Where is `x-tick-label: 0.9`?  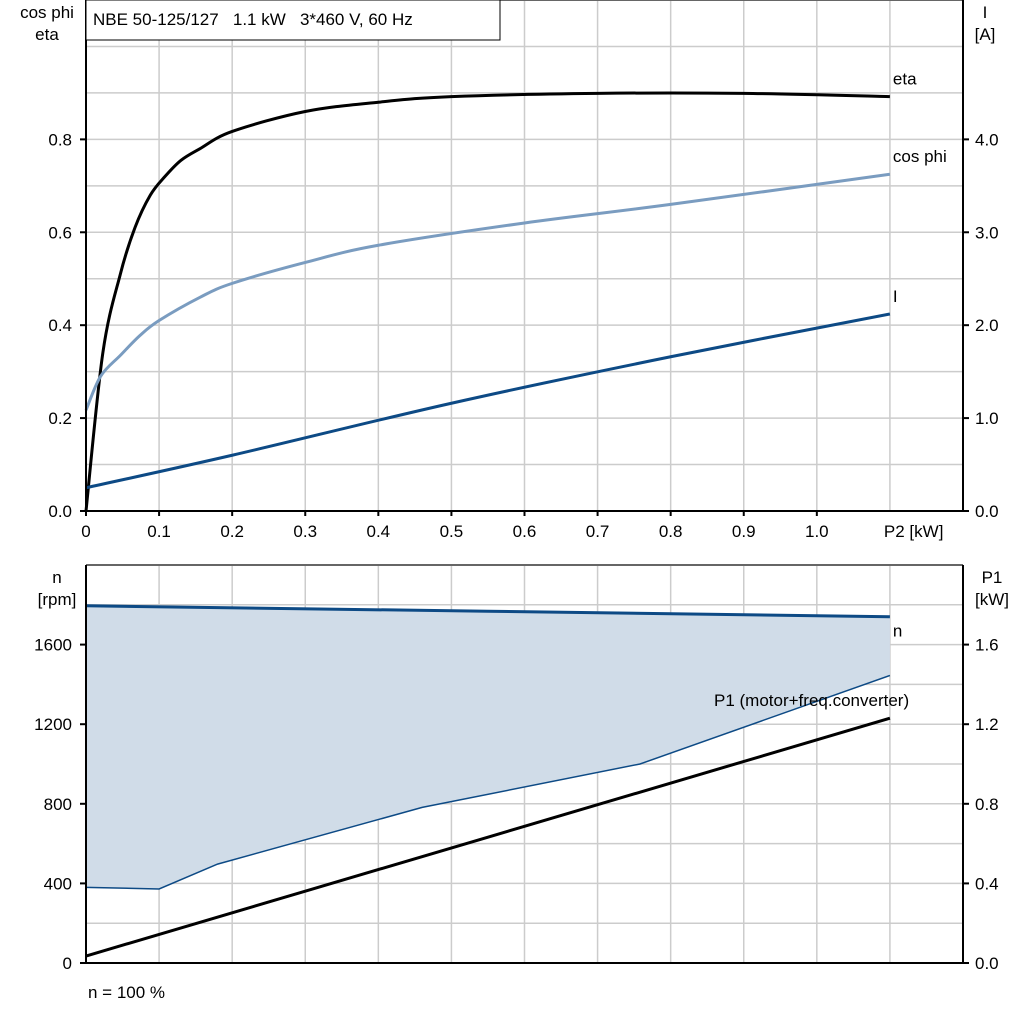
x-tick-label: 0.9 is located at coordinates (744, 531).